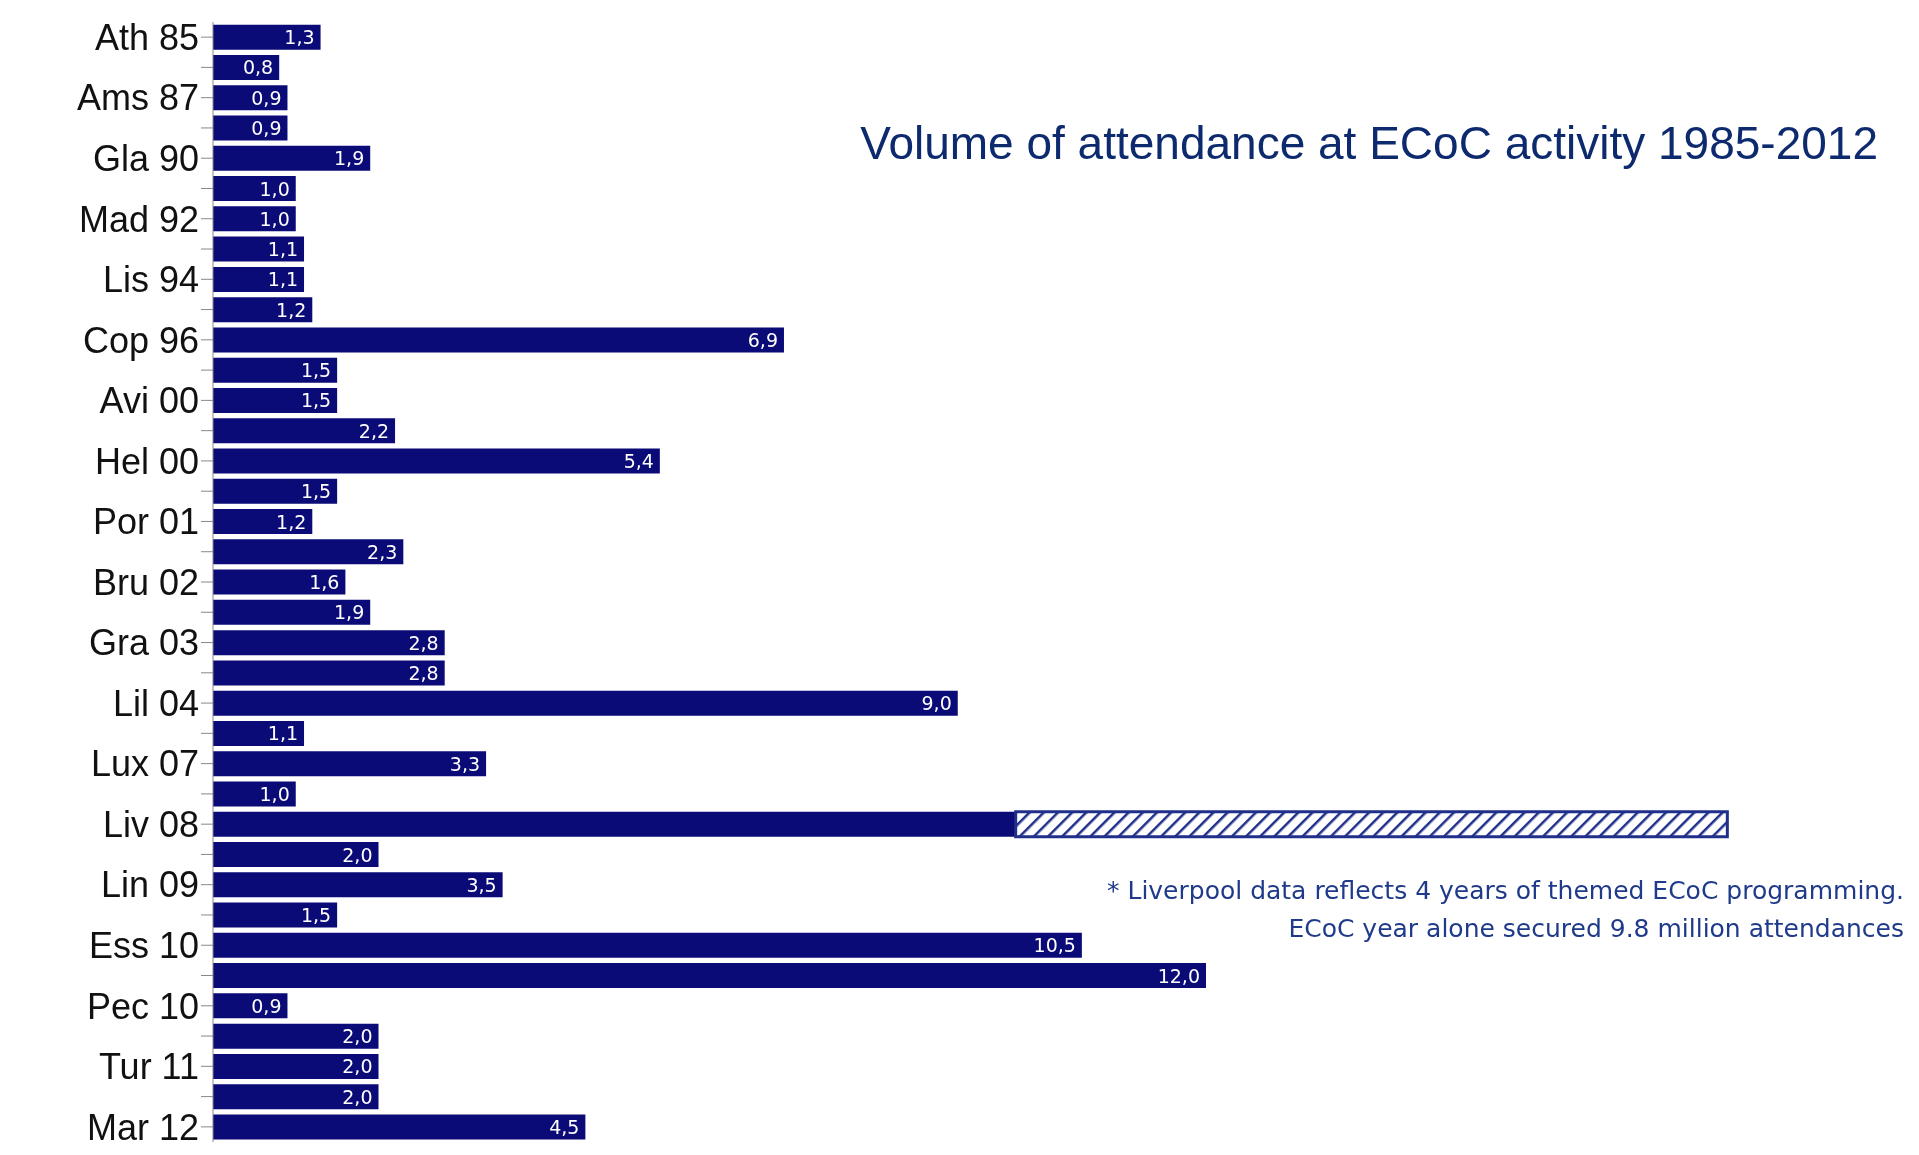  Describe the element at coordinates (936, 703) in the screenshot. I see `data-label: 9,0` at that location.